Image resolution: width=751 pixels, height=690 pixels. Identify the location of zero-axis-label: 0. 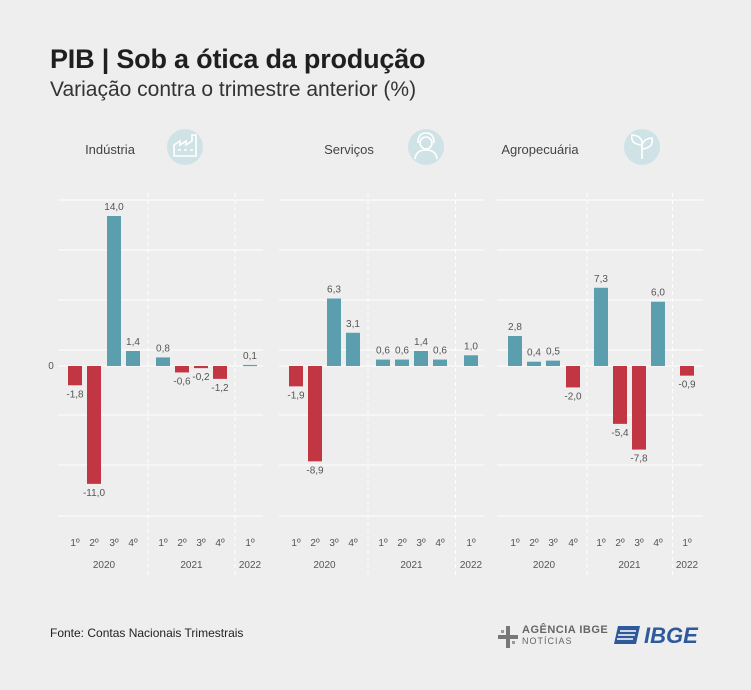
(51, 366).